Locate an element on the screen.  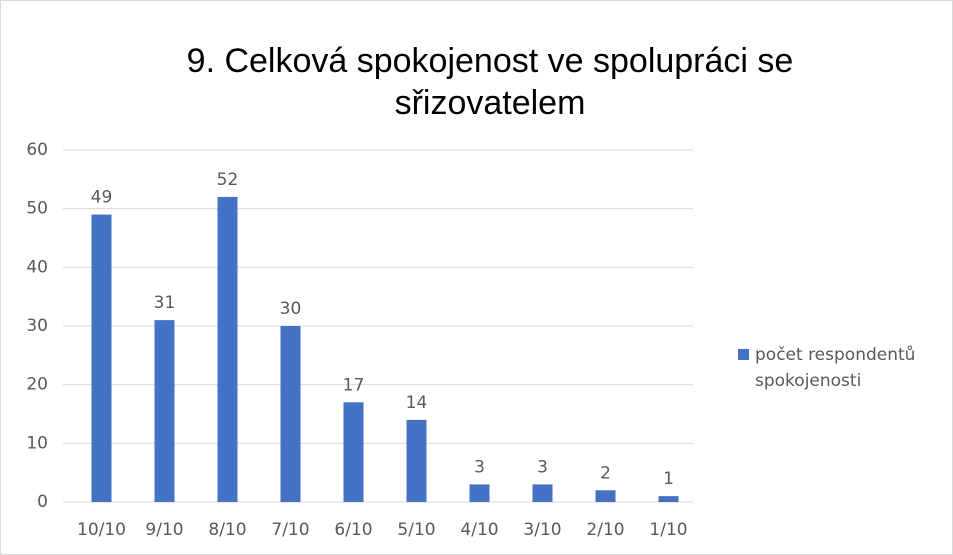
x-tick-label: 6/10 is located at coordinates (353, 530).